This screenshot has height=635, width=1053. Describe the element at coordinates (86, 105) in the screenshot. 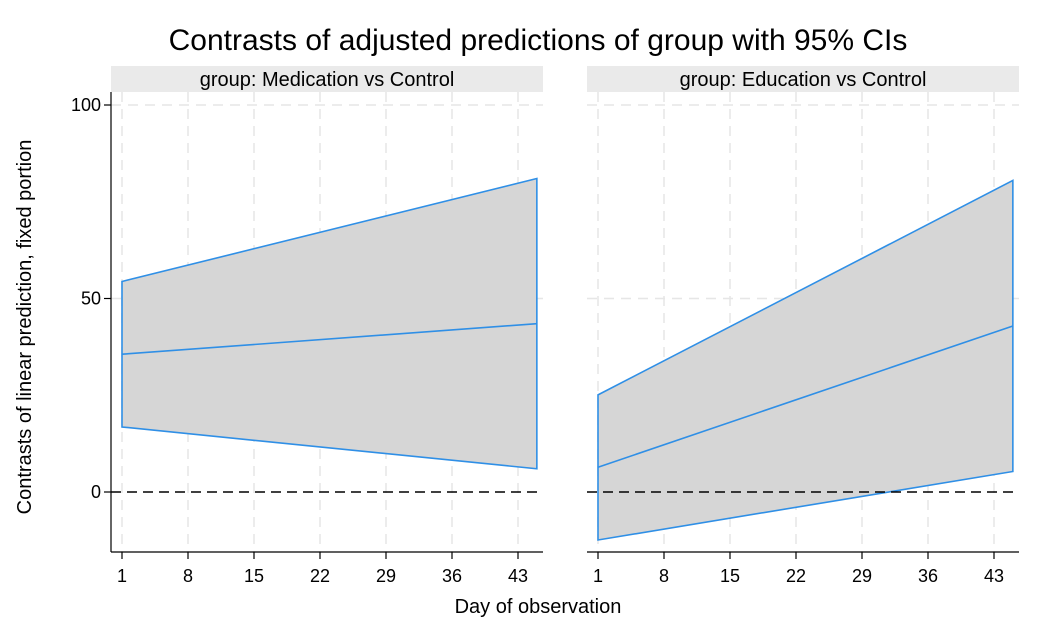

I see `y-tick-label: 100` at that location.